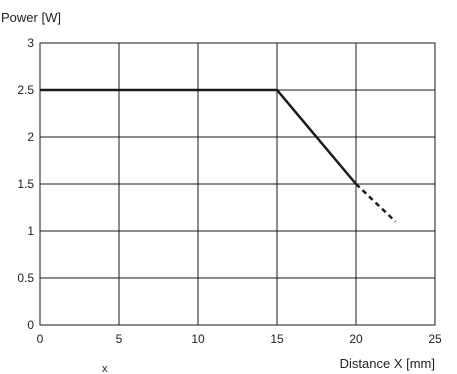  I want to click on x-tick-label: 5, so click(119, 339).